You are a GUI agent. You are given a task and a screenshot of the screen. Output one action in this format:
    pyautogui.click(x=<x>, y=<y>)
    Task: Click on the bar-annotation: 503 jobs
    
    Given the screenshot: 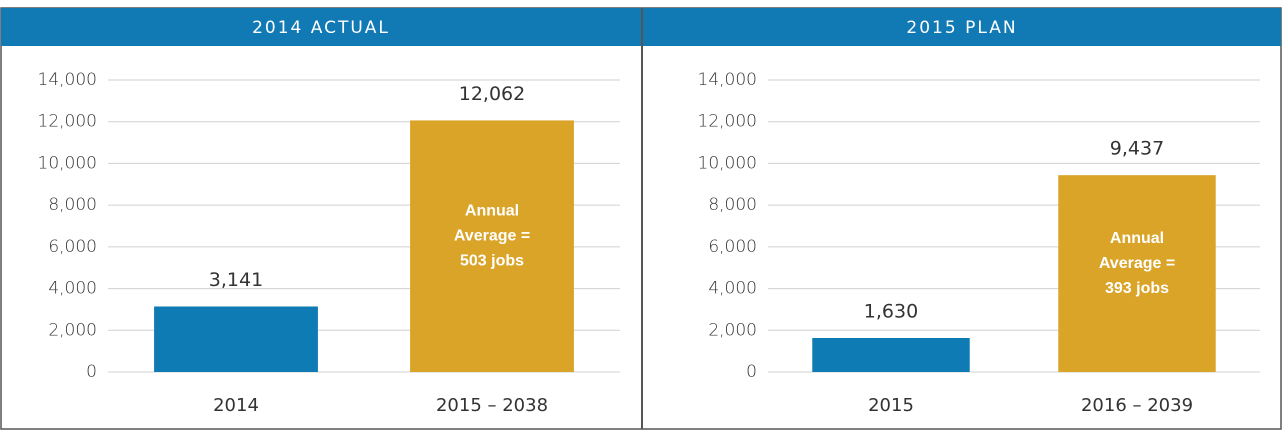 What is the action you would take?
    pyautogui.click(x=492, y=260)
    